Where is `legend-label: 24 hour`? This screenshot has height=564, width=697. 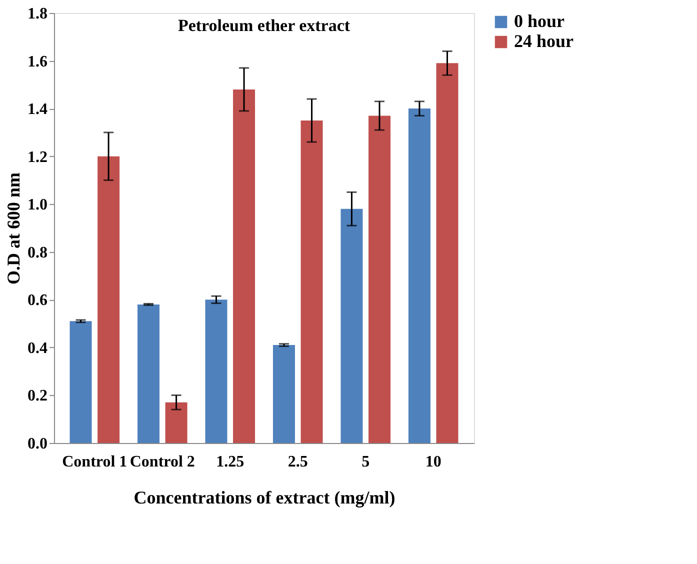 legend-label: 24 hour is located at coordinates (544, 41).